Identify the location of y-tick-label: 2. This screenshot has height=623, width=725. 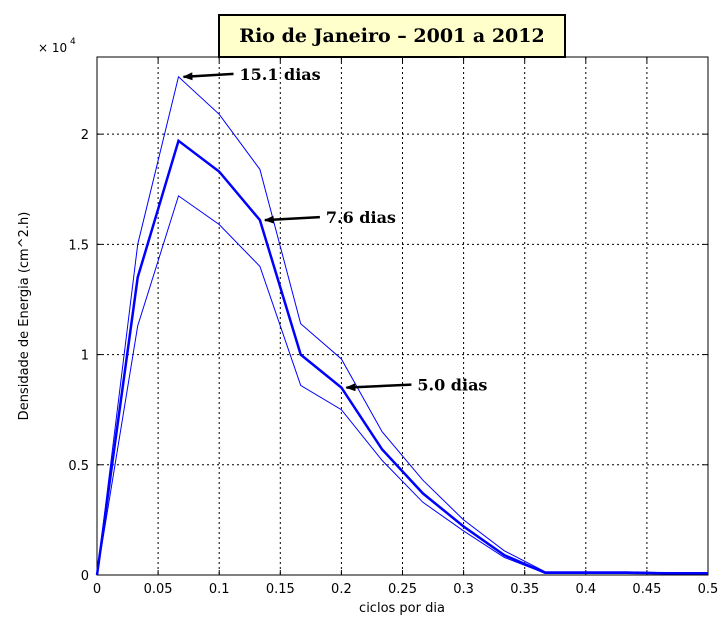
(85, 135).